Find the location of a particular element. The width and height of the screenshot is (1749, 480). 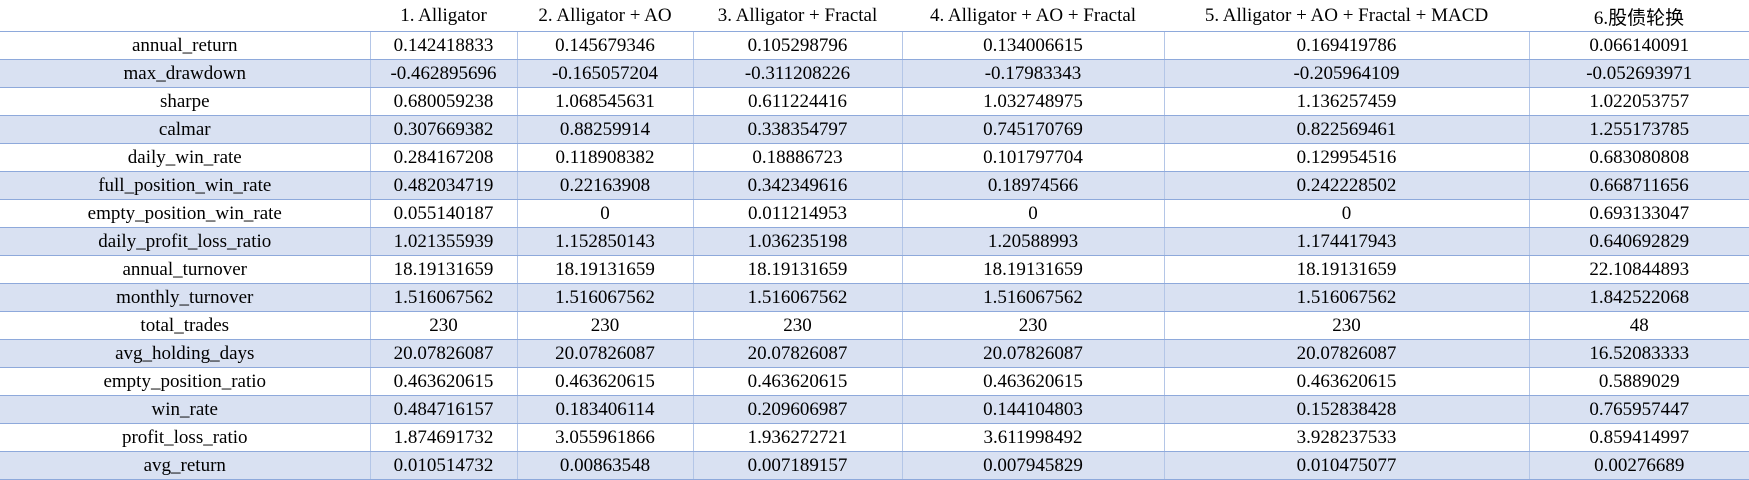

row-label-cell: empty_position_win_rate is located at coordinates (185, 214).